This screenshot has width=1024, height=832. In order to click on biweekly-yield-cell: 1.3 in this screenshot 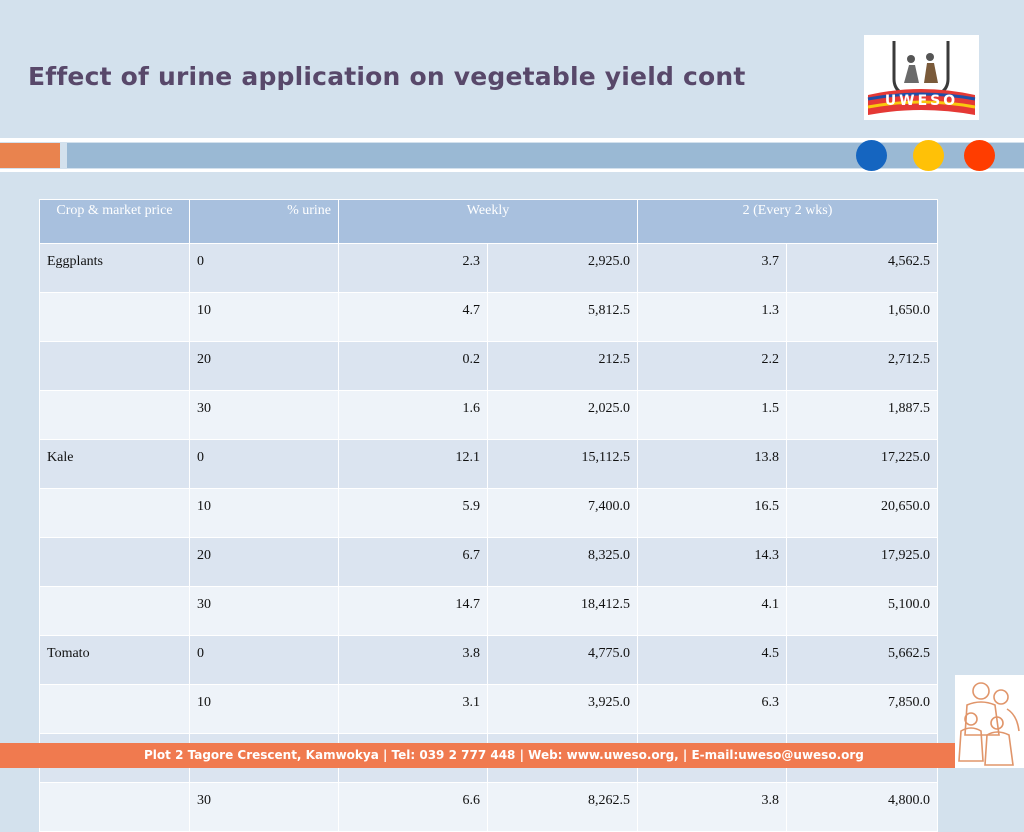, I will do `click(712, 317)`.